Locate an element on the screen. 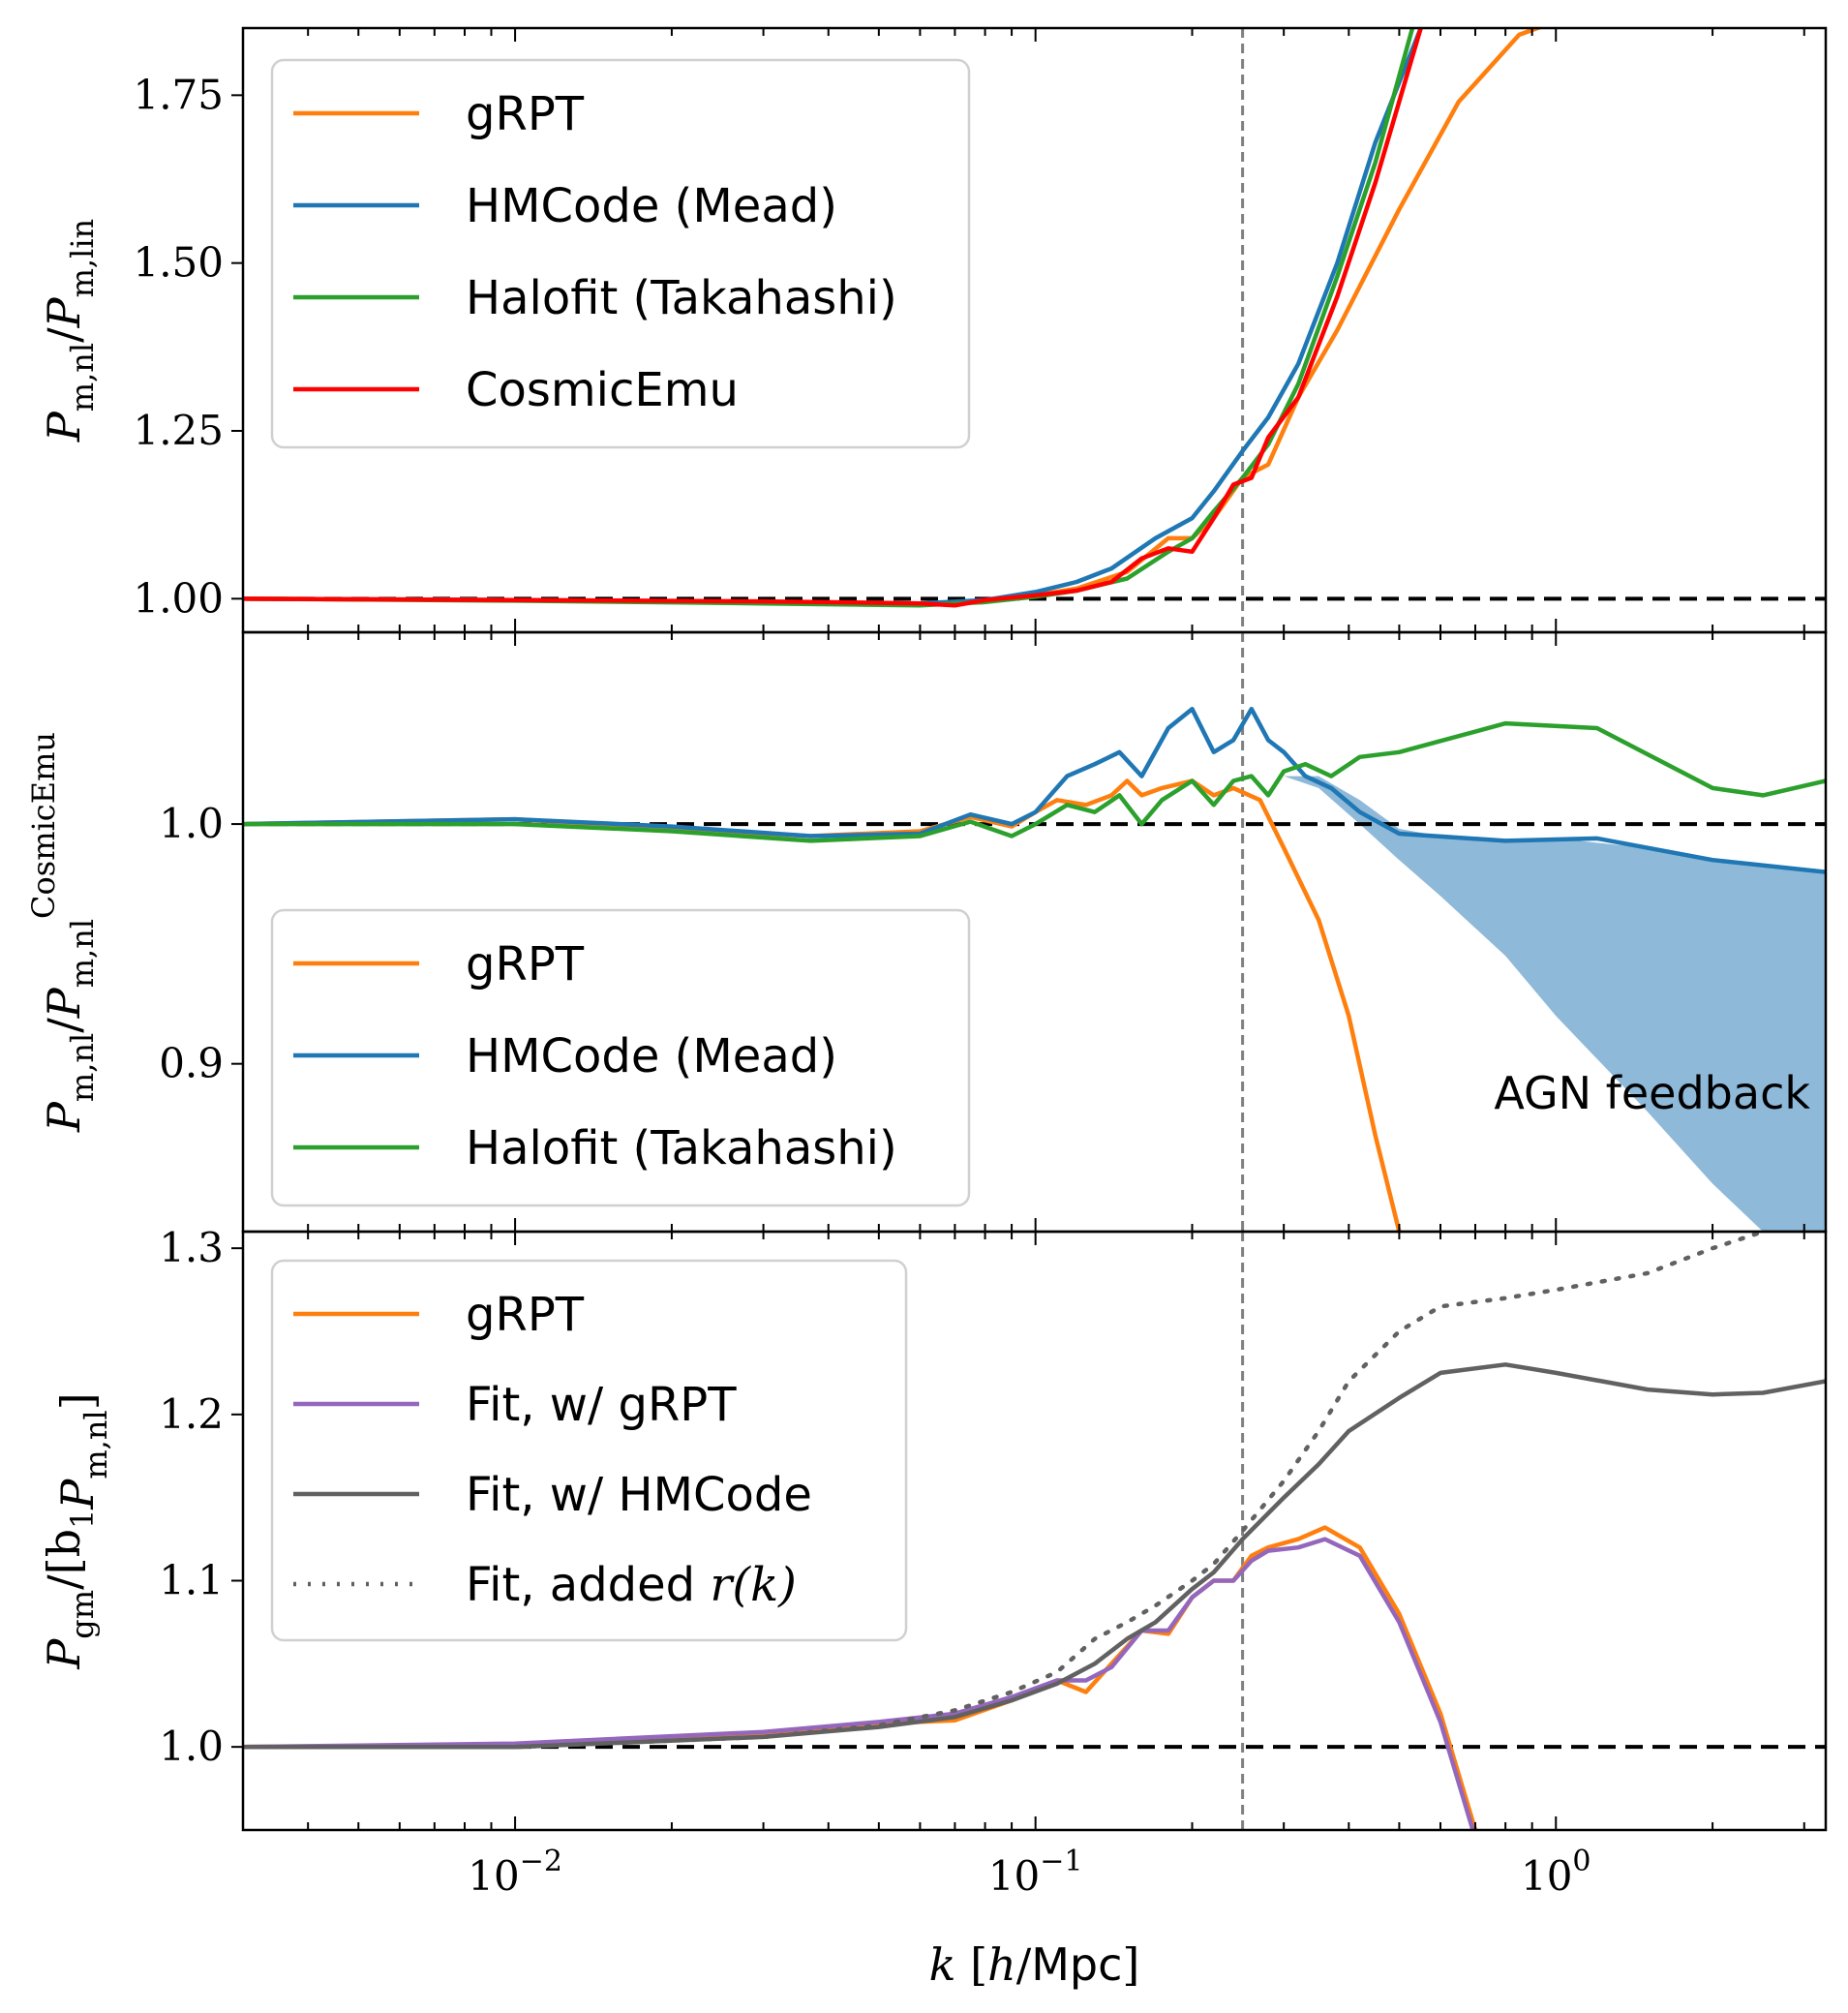 This screenshot has height=2013, width=1848. y-tick-label: 1.75 is located at coordinates (178, 94).